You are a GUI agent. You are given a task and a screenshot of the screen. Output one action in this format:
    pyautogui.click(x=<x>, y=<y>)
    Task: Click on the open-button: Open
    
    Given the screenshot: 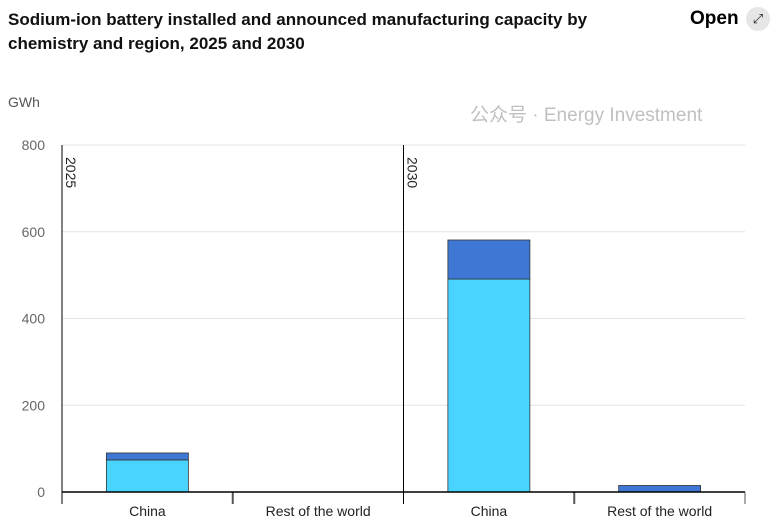 What is the action you would take?
    pyautogui.click(x=714, y=18)
    